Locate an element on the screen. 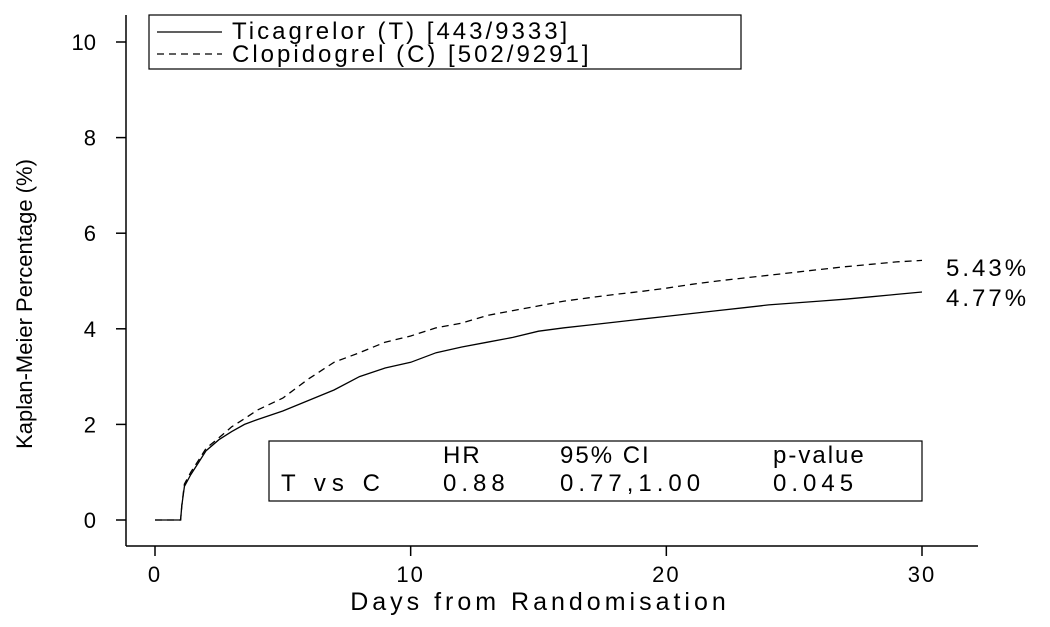  y-tick-label: 6 is located at coordinates (90, 233).